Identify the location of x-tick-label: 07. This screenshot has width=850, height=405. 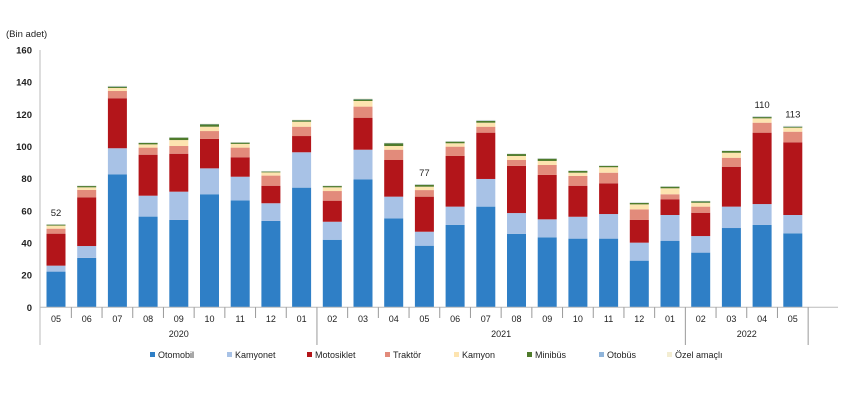
(117, 319).